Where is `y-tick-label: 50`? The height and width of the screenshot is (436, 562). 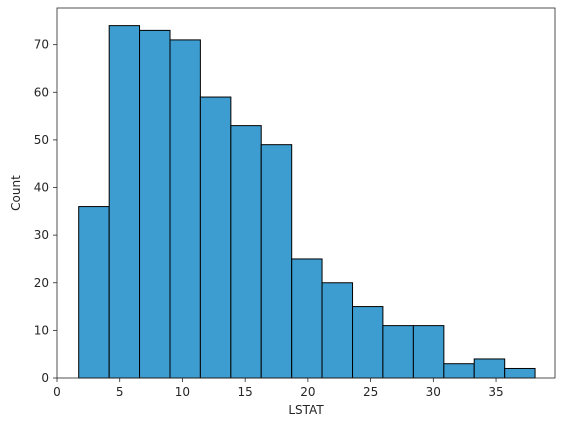 y-tick-label: 50 is located at coordinates (41, 140).